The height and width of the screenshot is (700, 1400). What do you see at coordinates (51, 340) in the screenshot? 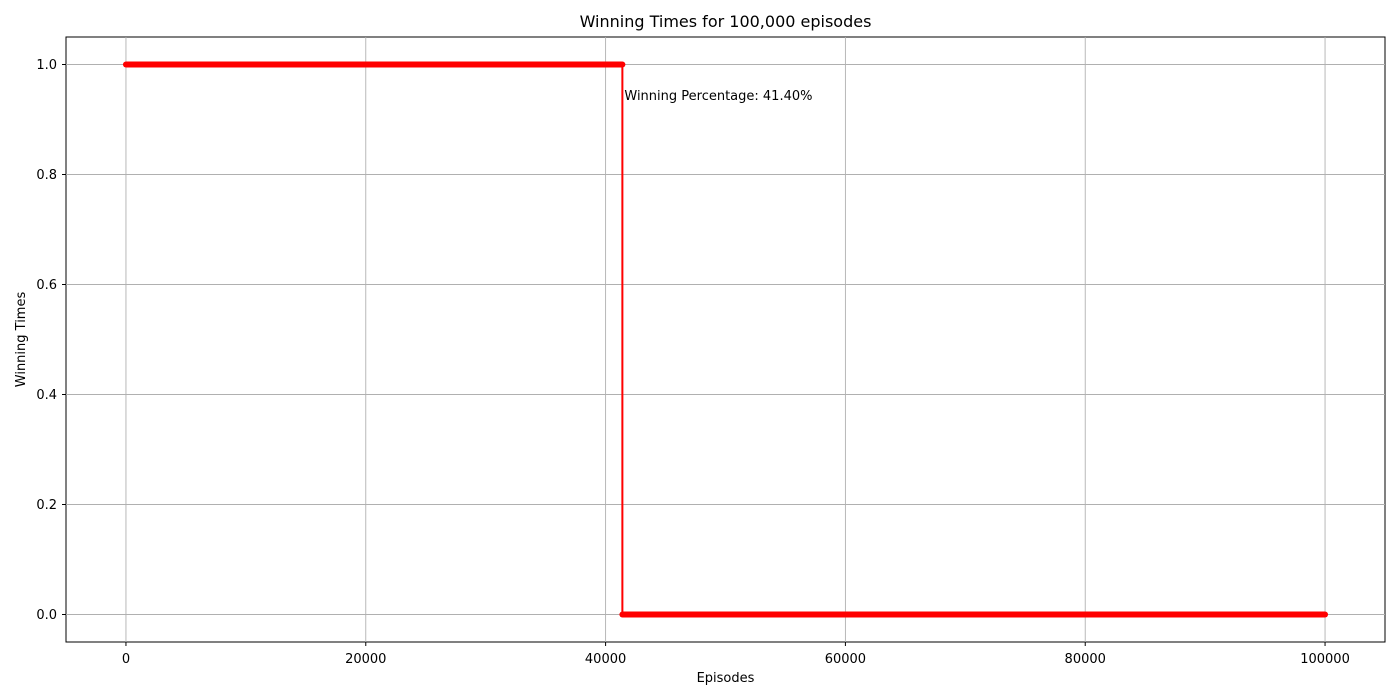
I see `y-axis-ticks: 0.0 0.2 0.4 0.6 0.8 1.0` at bounding box center [51, 340].